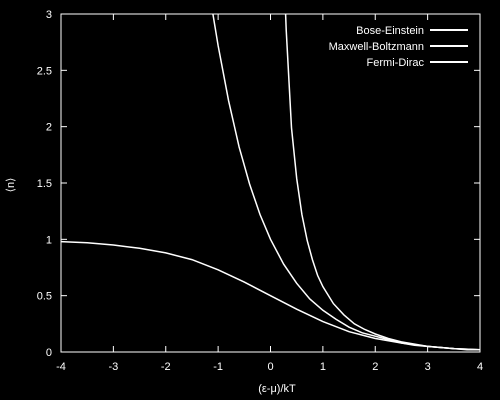 The image size is (500, 400). What do you see at coordinates (323, 367) in the screenshot?
I see `x-tick-label: 1` at bounding box center [323, 367].